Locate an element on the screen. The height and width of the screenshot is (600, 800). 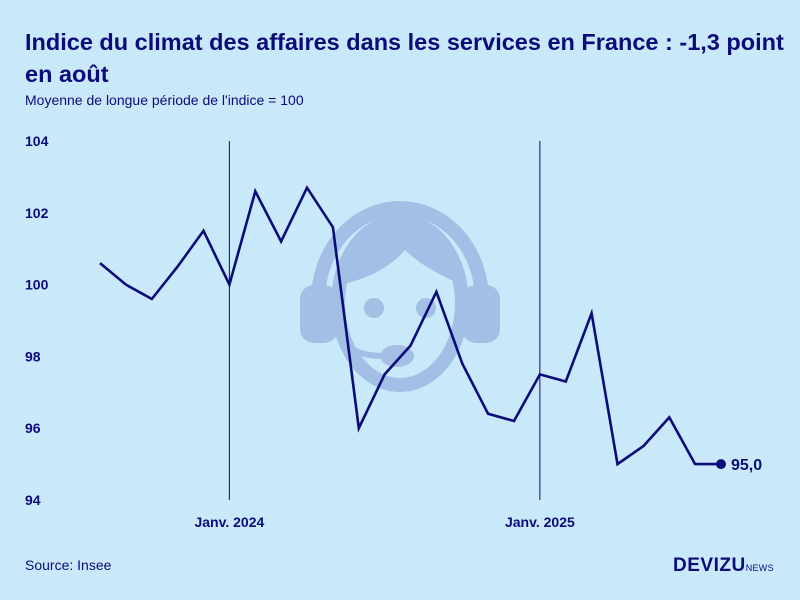
source-note: Source: Insee is located at coordinates (68, 565).